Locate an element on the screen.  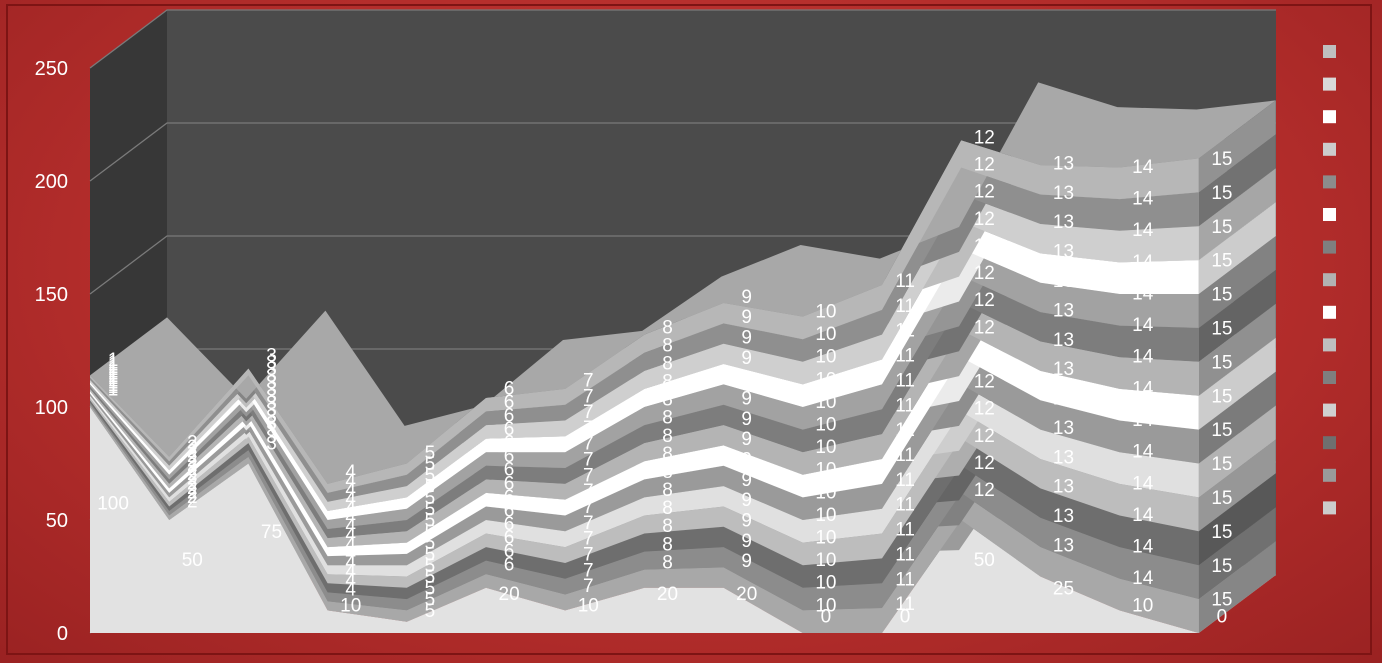
series-7-end-face is located at coordinates (1237, 417).